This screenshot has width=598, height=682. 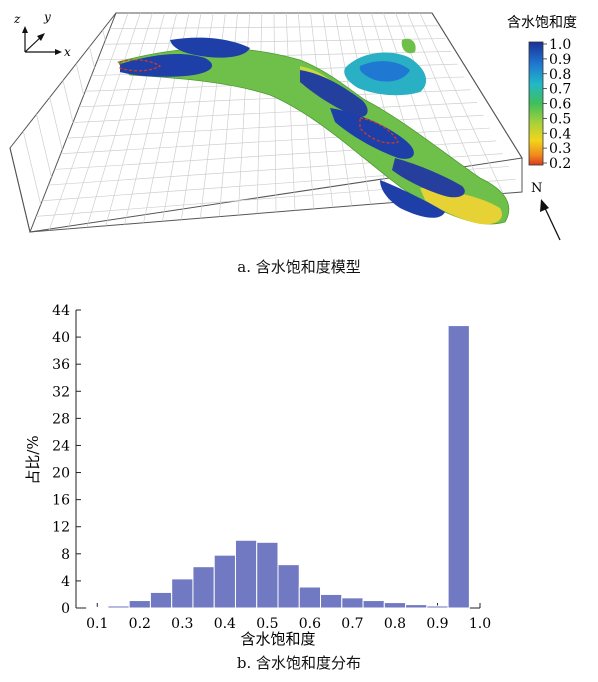 I want to click on y-tick-label: 24, so click(x=61, y=446).